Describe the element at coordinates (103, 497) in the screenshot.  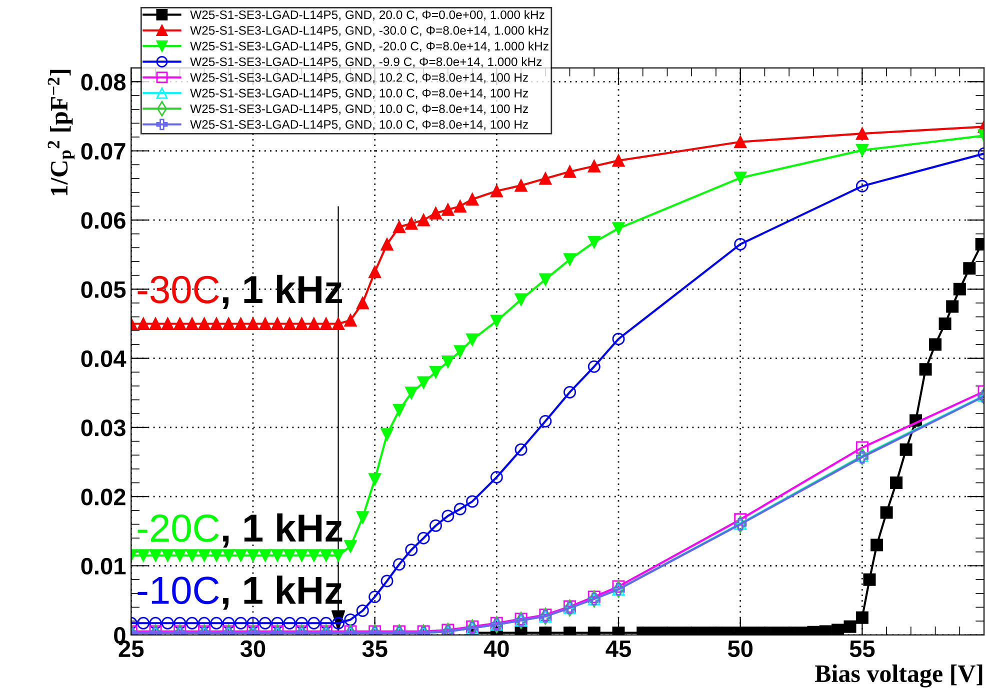
I see `y-tick-label: 0.02` at that location.